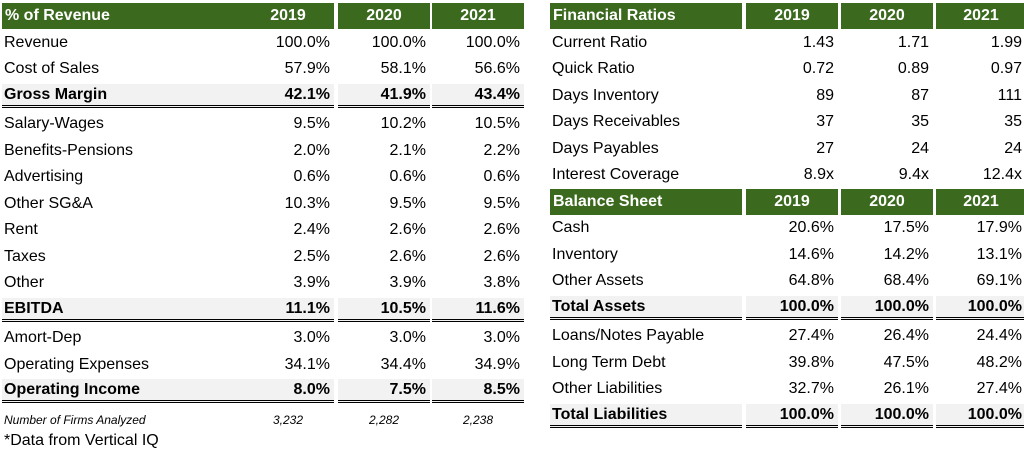  Describe the element at coordinates (811, 281) in the screenshot. I see `balance-row-value: 64.8%` at that location.